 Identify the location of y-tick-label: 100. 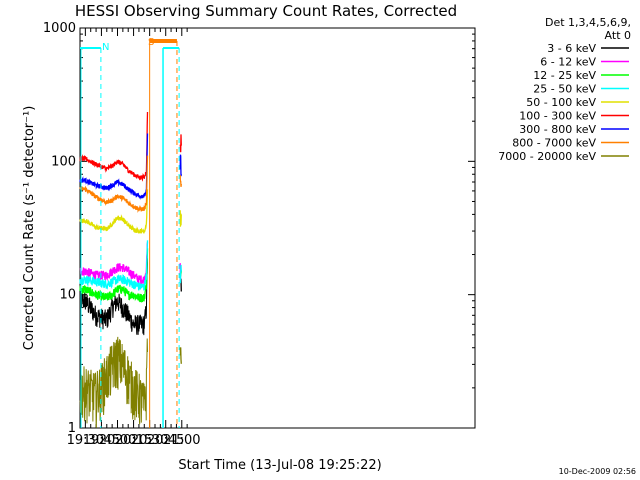
(63, 161).